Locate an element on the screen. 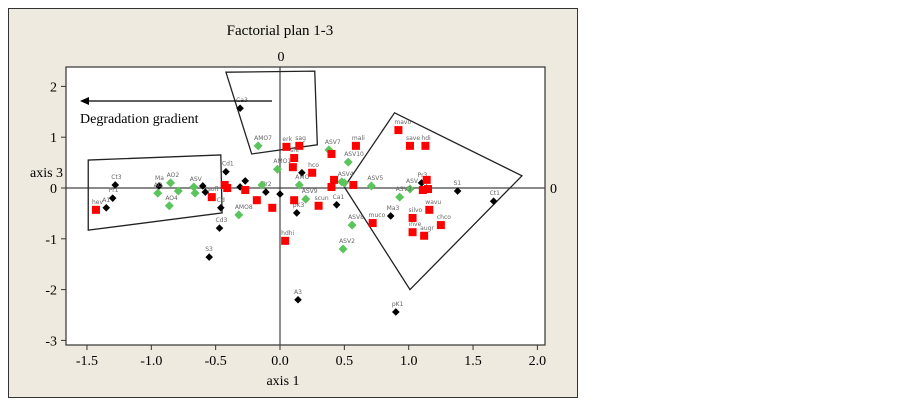 The width and height of the screenshot is (903, 403). x-tick-label: 0.5 is located at coordinates (345, 361).